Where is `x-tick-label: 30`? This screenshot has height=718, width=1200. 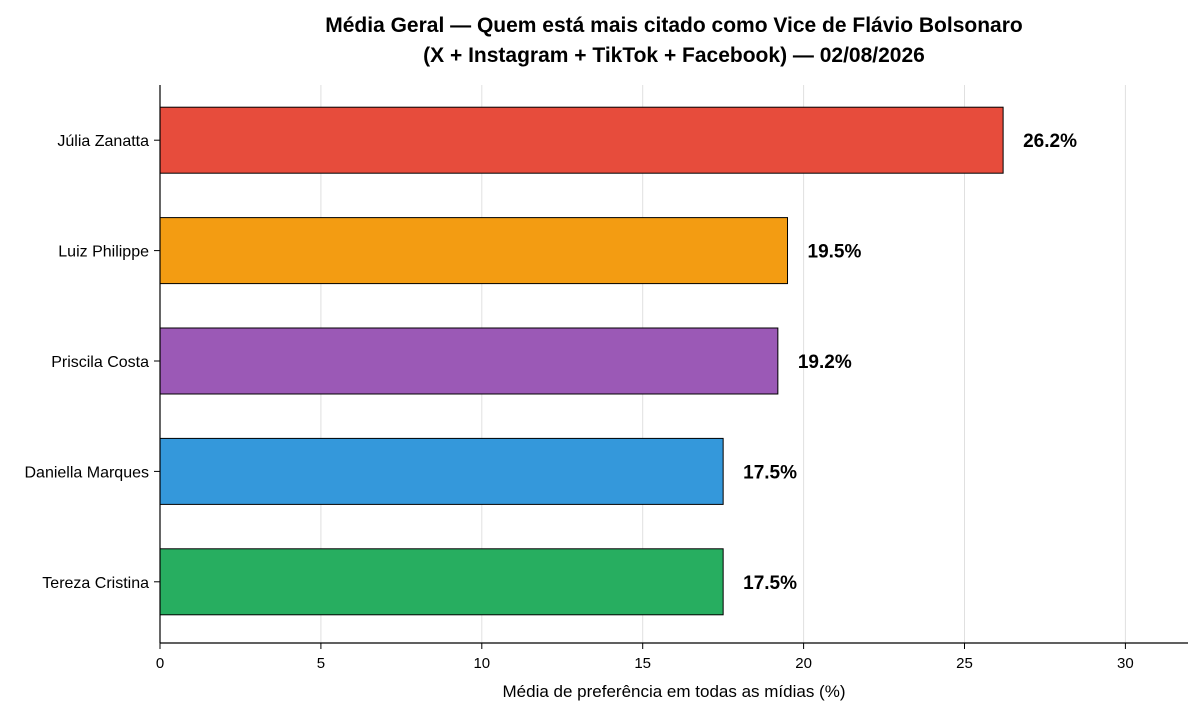
x-tick-label: 30 is located at coordinates (1125, 663).